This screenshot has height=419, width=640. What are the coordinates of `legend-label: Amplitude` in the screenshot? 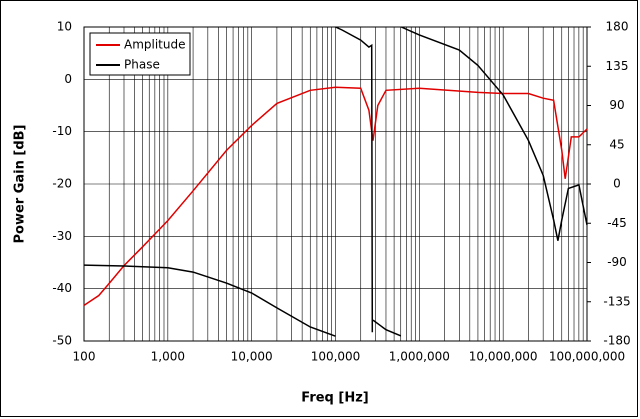 It's located at (155, 45).